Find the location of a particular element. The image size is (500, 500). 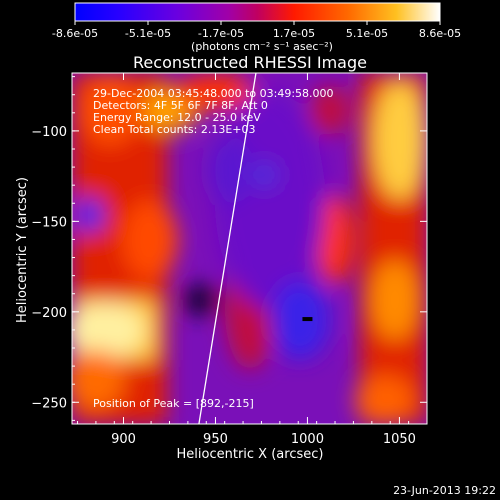

x-axis-label: Heliocentric X (arcsec) is located at coordinates (250, 454).